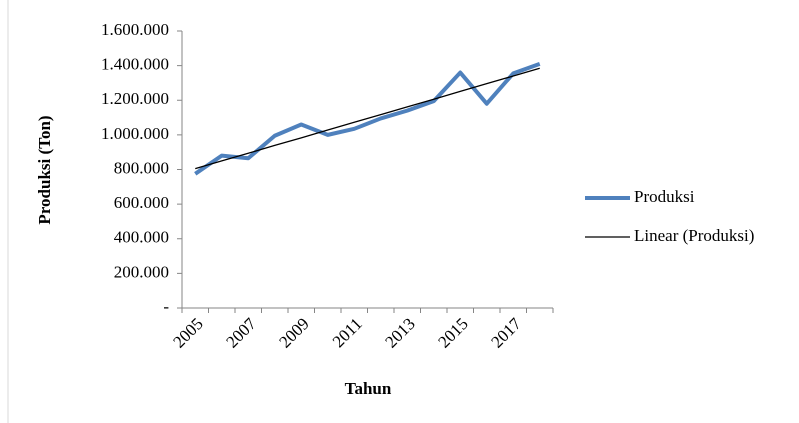  What do you see at coordinates (166, 306) in the screenshot?
I see `y-tick-label: -` at bounding box center [166, 306].